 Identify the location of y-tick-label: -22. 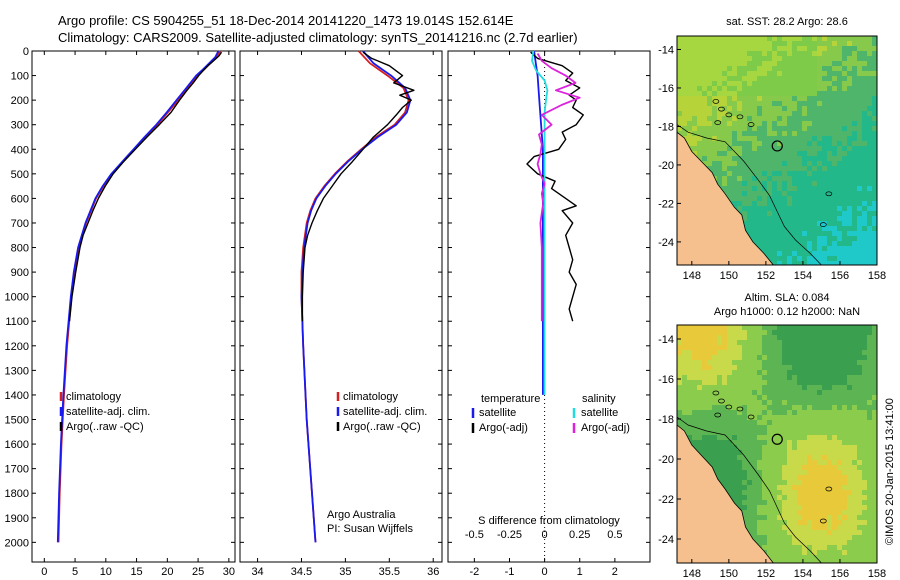
(666, 204).